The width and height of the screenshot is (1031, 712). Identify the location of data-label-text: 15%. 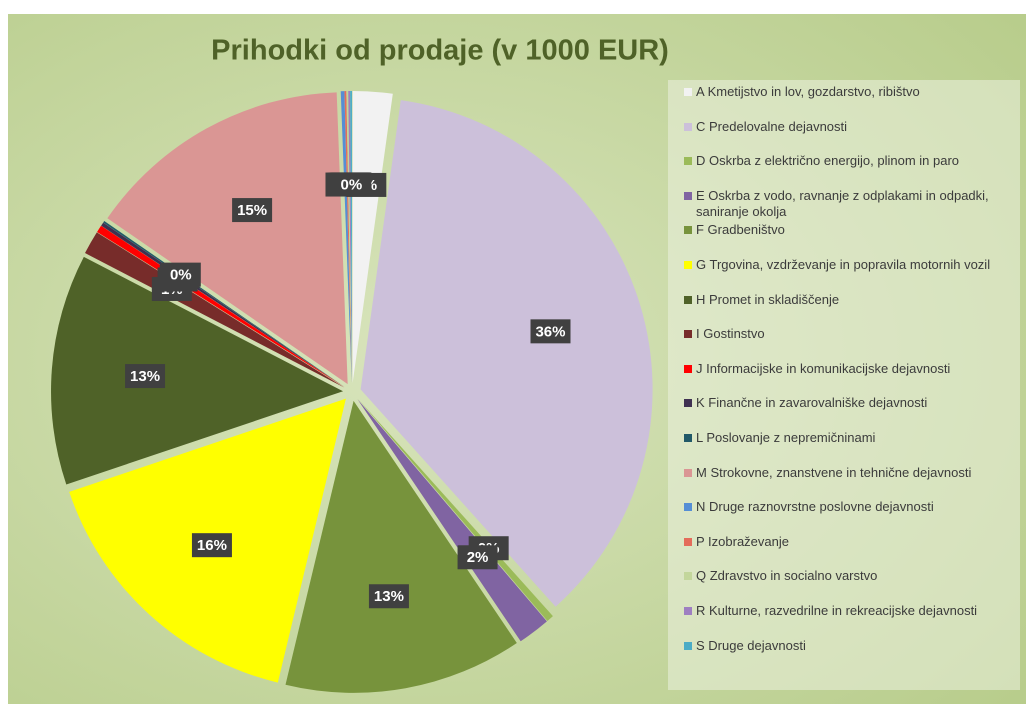
(252, 210).